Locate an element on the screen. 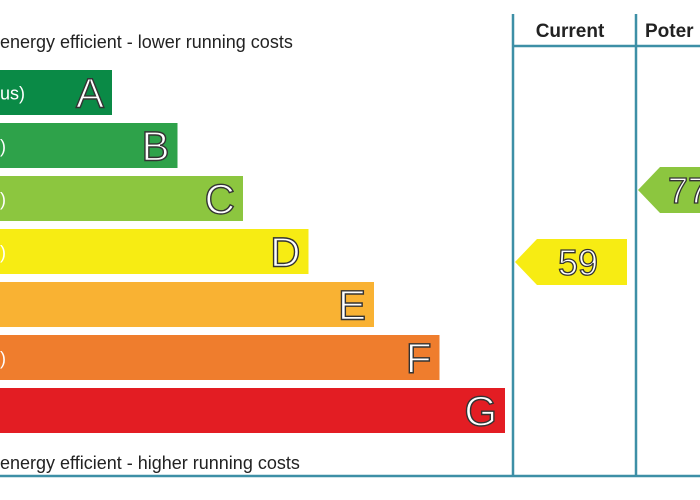  band-range-d: ) is located at coordinates (3, 253).